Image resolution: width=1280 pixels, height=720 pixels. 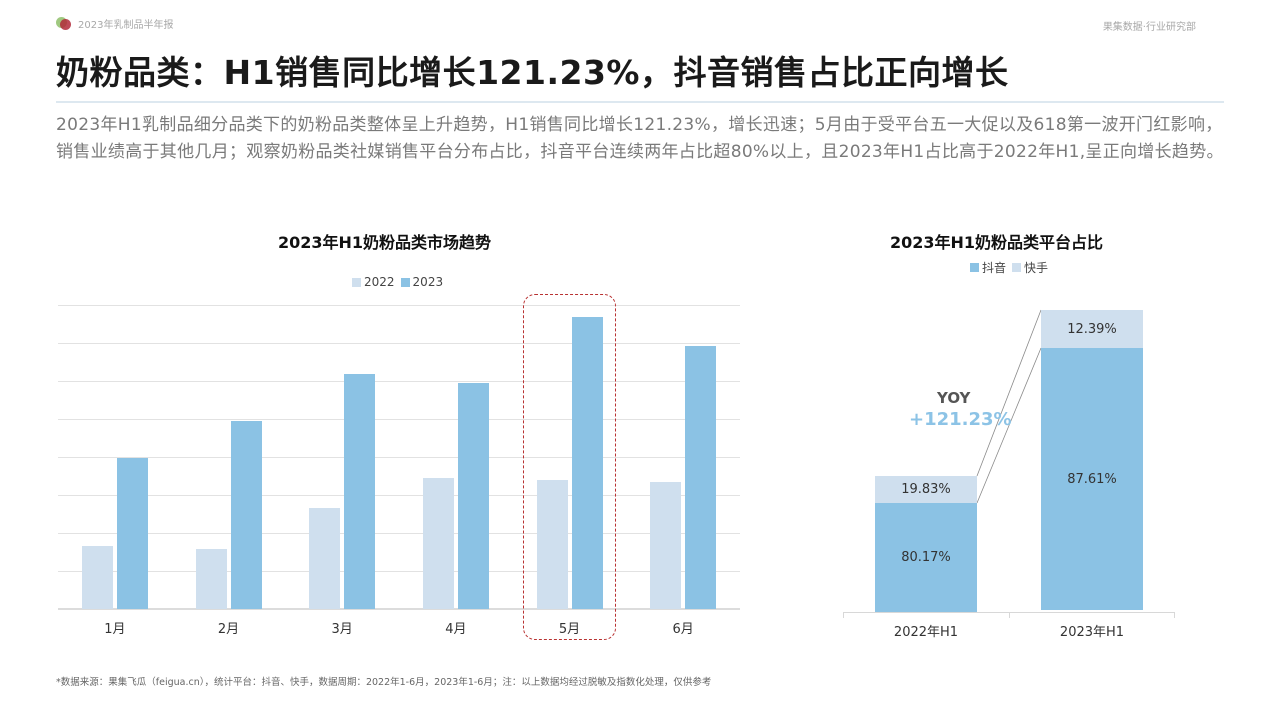 I want to click on stacked-bar-2023h1: 12.39% 87.61%, so click(x=1092, y=461).